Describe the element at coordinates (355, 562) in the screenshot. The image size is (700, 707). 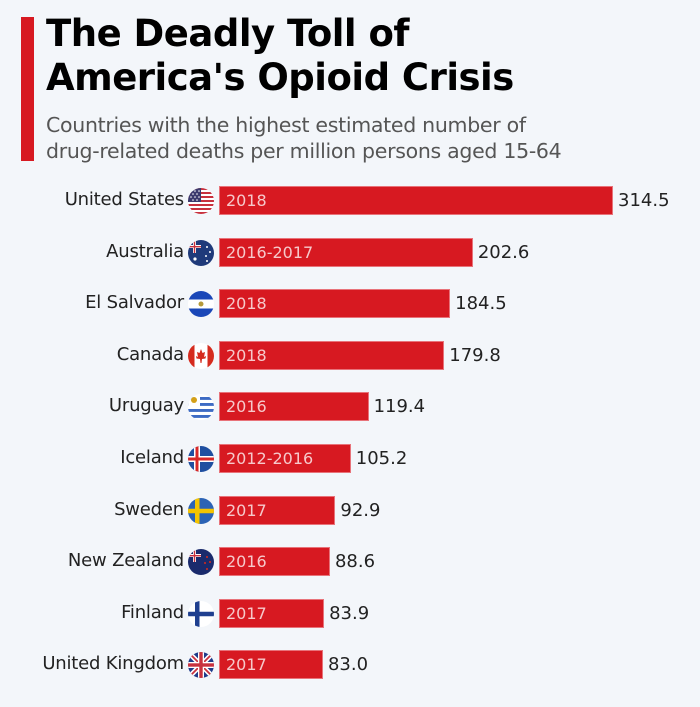
I see `value-label: 88.6` at that location.